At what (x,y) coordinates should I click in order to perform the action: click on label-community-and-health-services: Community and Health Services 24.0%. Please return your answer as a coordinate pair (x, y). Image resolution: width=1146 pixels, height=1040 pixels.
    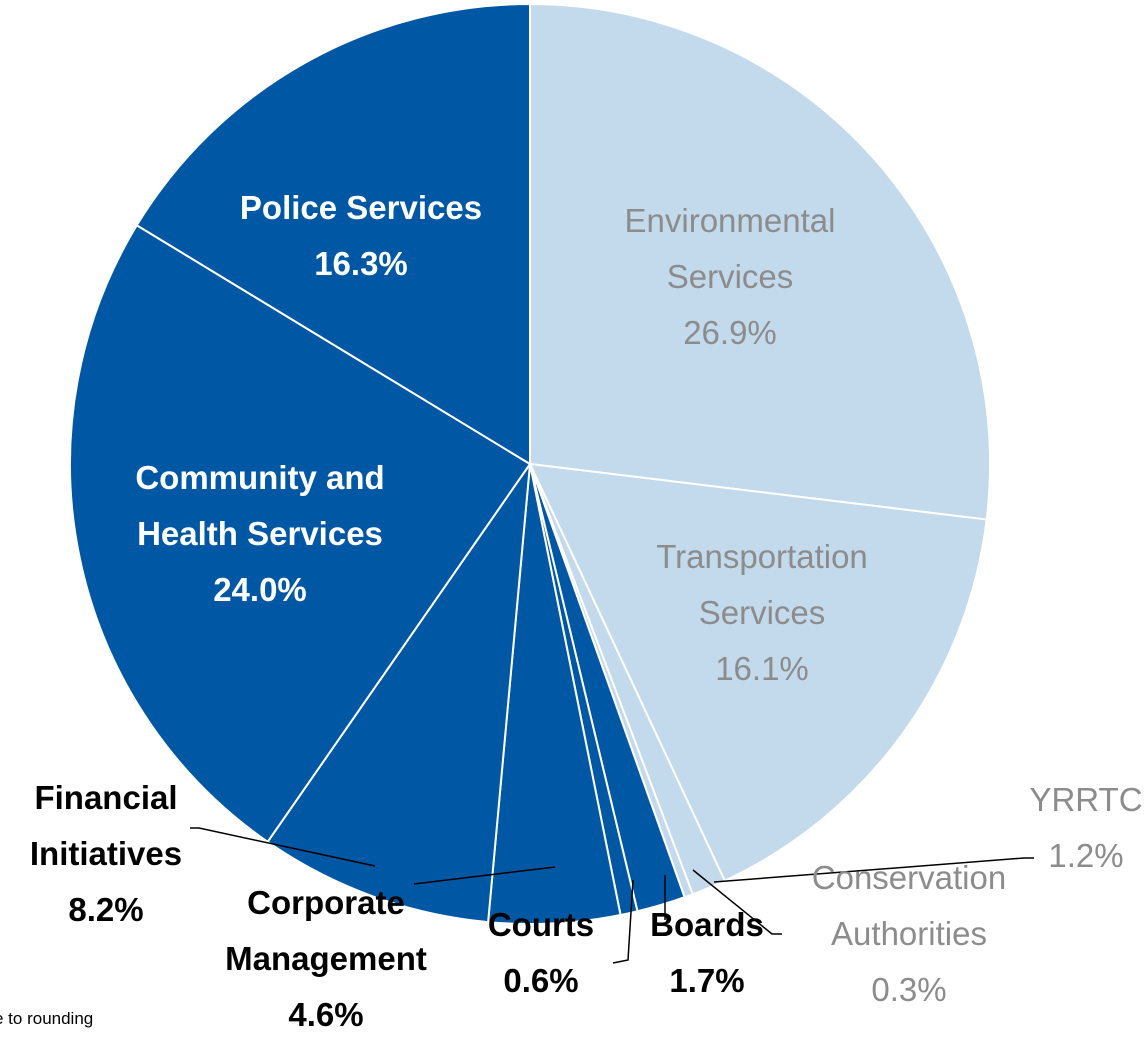
    Looking at the image, I should click on (259, 533).